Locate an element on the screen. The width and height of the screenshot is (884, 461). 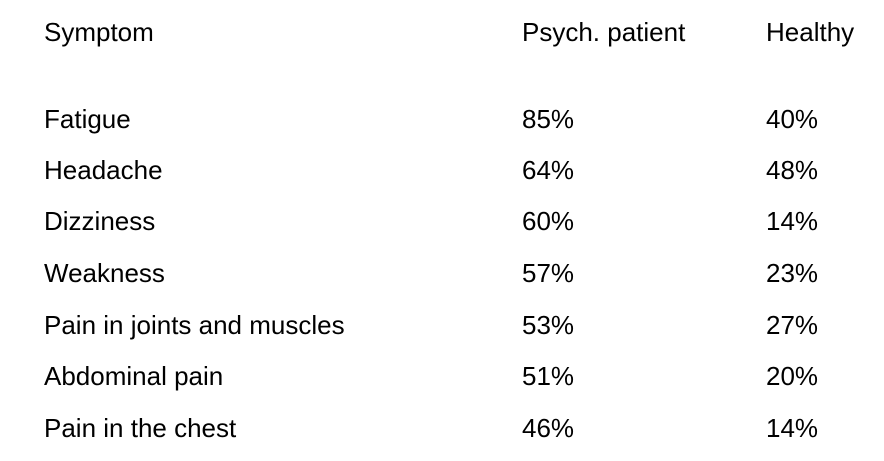
row-healthy-value: 27% is located at coordinates (792, 325).